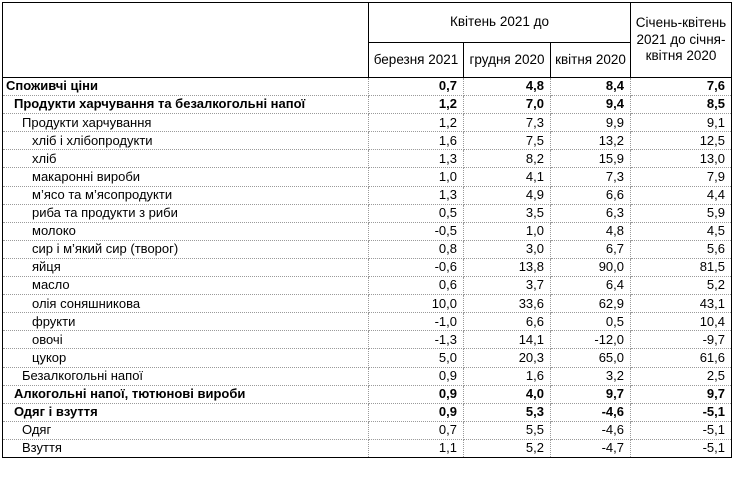  Describe the element at coordinates (507, 267) in the screenshot. I see `value-cell: 13,8` at that location.